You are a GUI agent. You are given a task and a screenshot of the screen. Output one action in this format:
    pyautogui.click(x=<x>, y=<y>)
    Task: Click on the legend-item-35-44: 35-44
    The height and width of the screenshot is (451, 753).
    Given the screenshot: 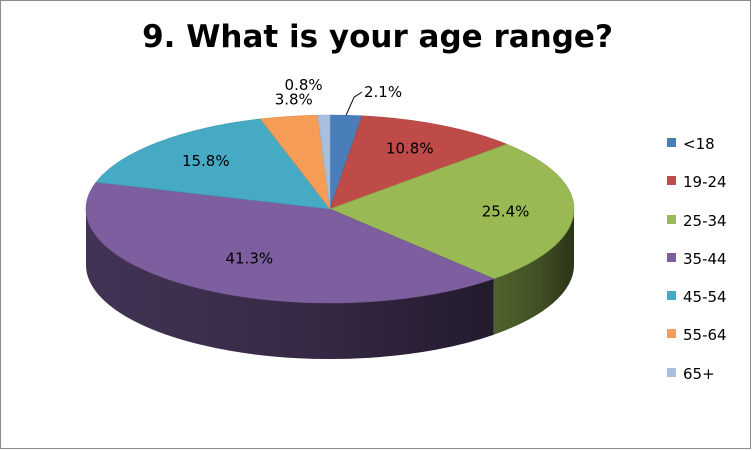 What is the action you would take?
    pyautogui.click(x=707, y=258)
    